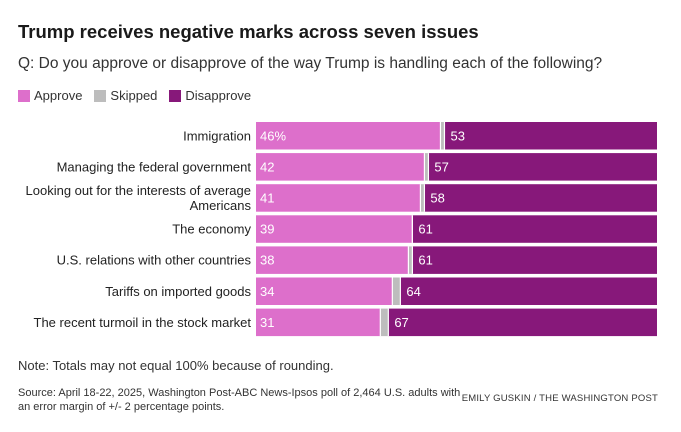 The width and height of the screenshot is (681, 432). I want to click on legend-item-approve: Approve, so click(50, 95).